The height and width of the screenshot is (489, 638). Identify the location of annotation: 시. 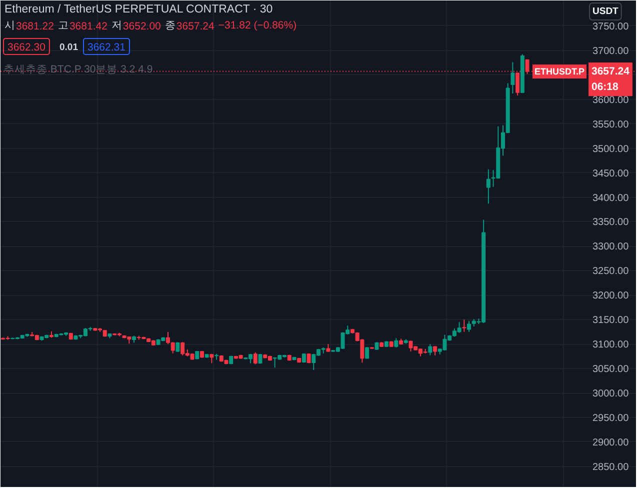
(10, 26).